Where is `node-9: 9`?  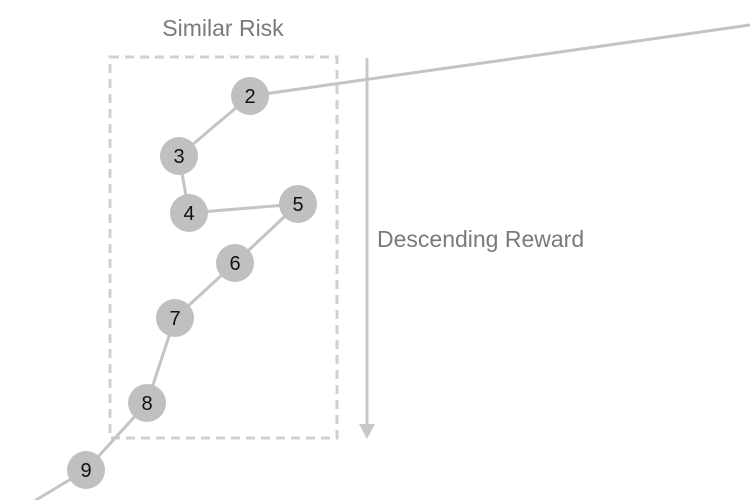
node-9: 9 is located at coordinates (86, 470).